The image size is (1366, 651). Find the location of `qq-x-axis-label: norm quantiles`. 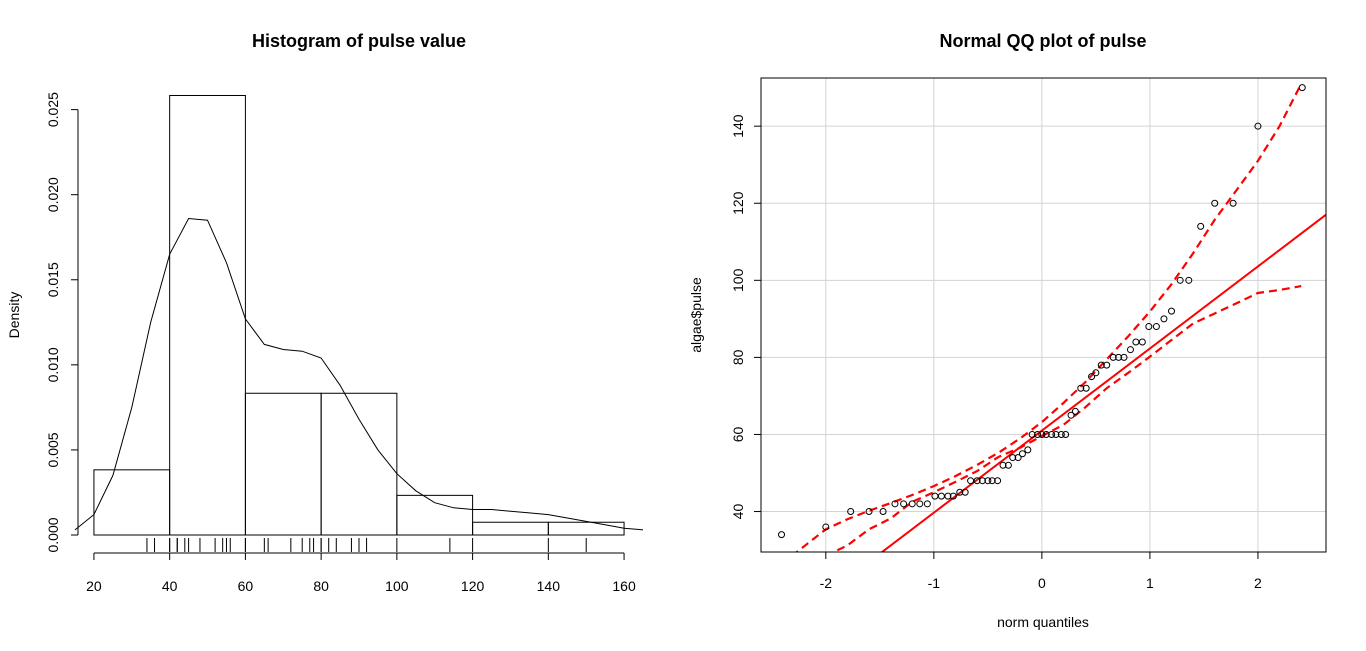

qq-x-axis-label: norm quantiles is located at coordinates (1043, 622).